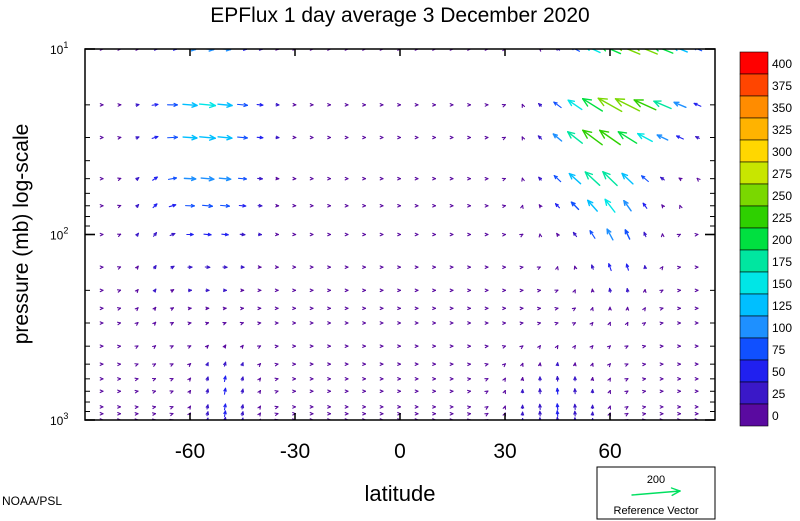 This screenshot has height=521, width=800. I want to click on colorbar-label: 0, so click(775, 416).